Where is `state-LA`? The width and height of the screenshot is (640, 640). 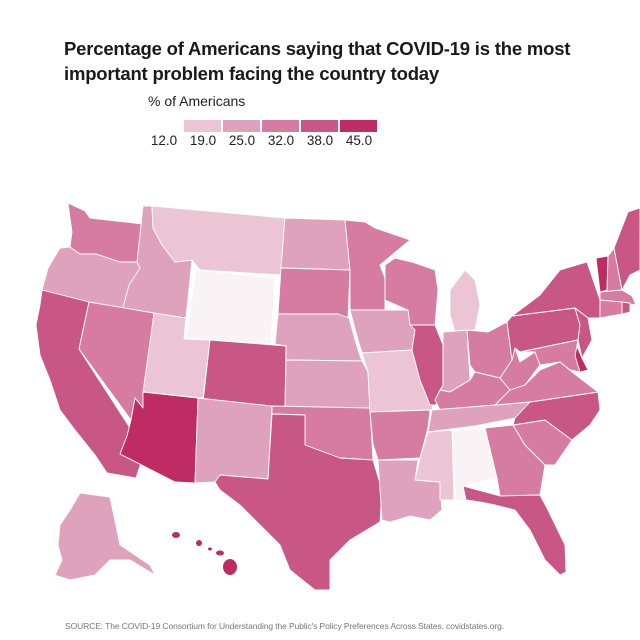
state-LA is located at coordinates (410, 491).